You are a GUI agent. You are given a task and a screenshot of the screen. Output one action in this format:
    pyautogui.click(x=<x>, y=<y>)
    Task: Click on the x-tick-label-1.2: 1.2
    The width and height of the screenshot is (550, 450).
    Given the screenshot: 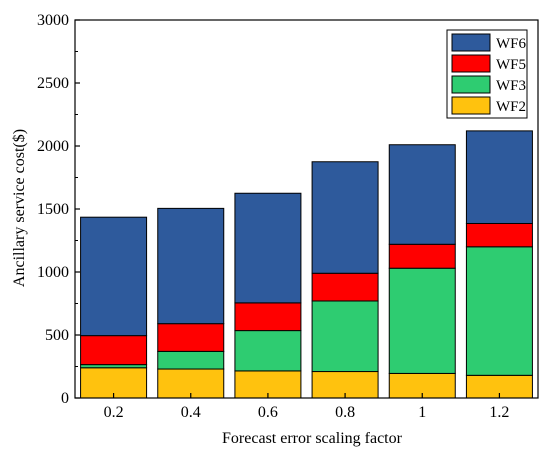 What is the action you would take?
    pyautogui.click(x=499, y=412)
    